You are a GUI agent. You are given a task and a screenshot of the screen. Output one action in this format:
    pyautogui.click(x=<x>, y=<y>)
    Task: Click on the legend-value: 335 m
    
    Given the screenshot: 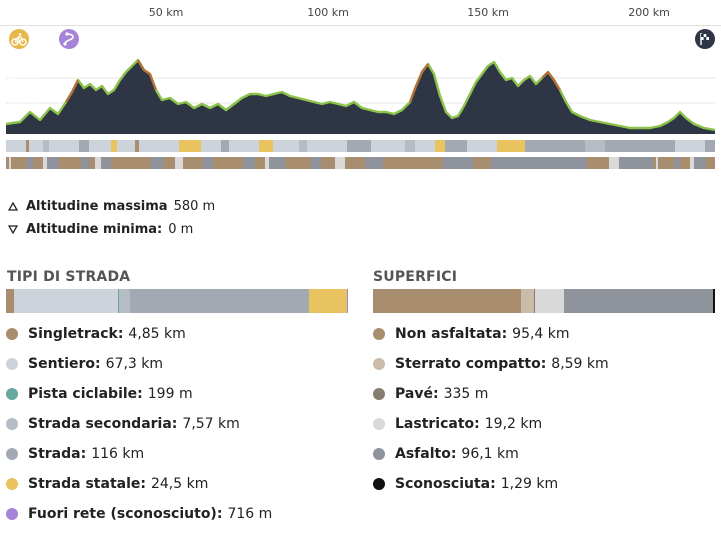 What is the action you would take?
    pyautogui.click(x=466, y=394)
    